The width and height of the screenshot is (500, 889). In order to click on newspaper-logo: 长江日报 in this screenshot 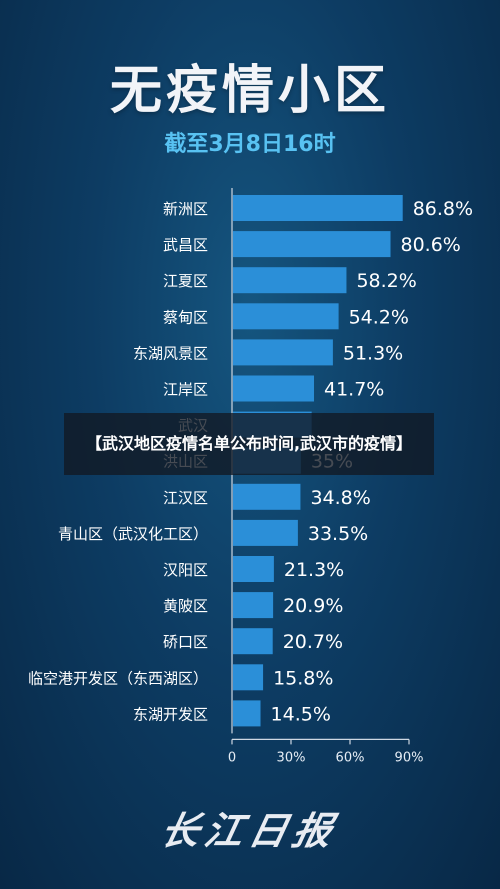, I will do `click(249, 830)`.